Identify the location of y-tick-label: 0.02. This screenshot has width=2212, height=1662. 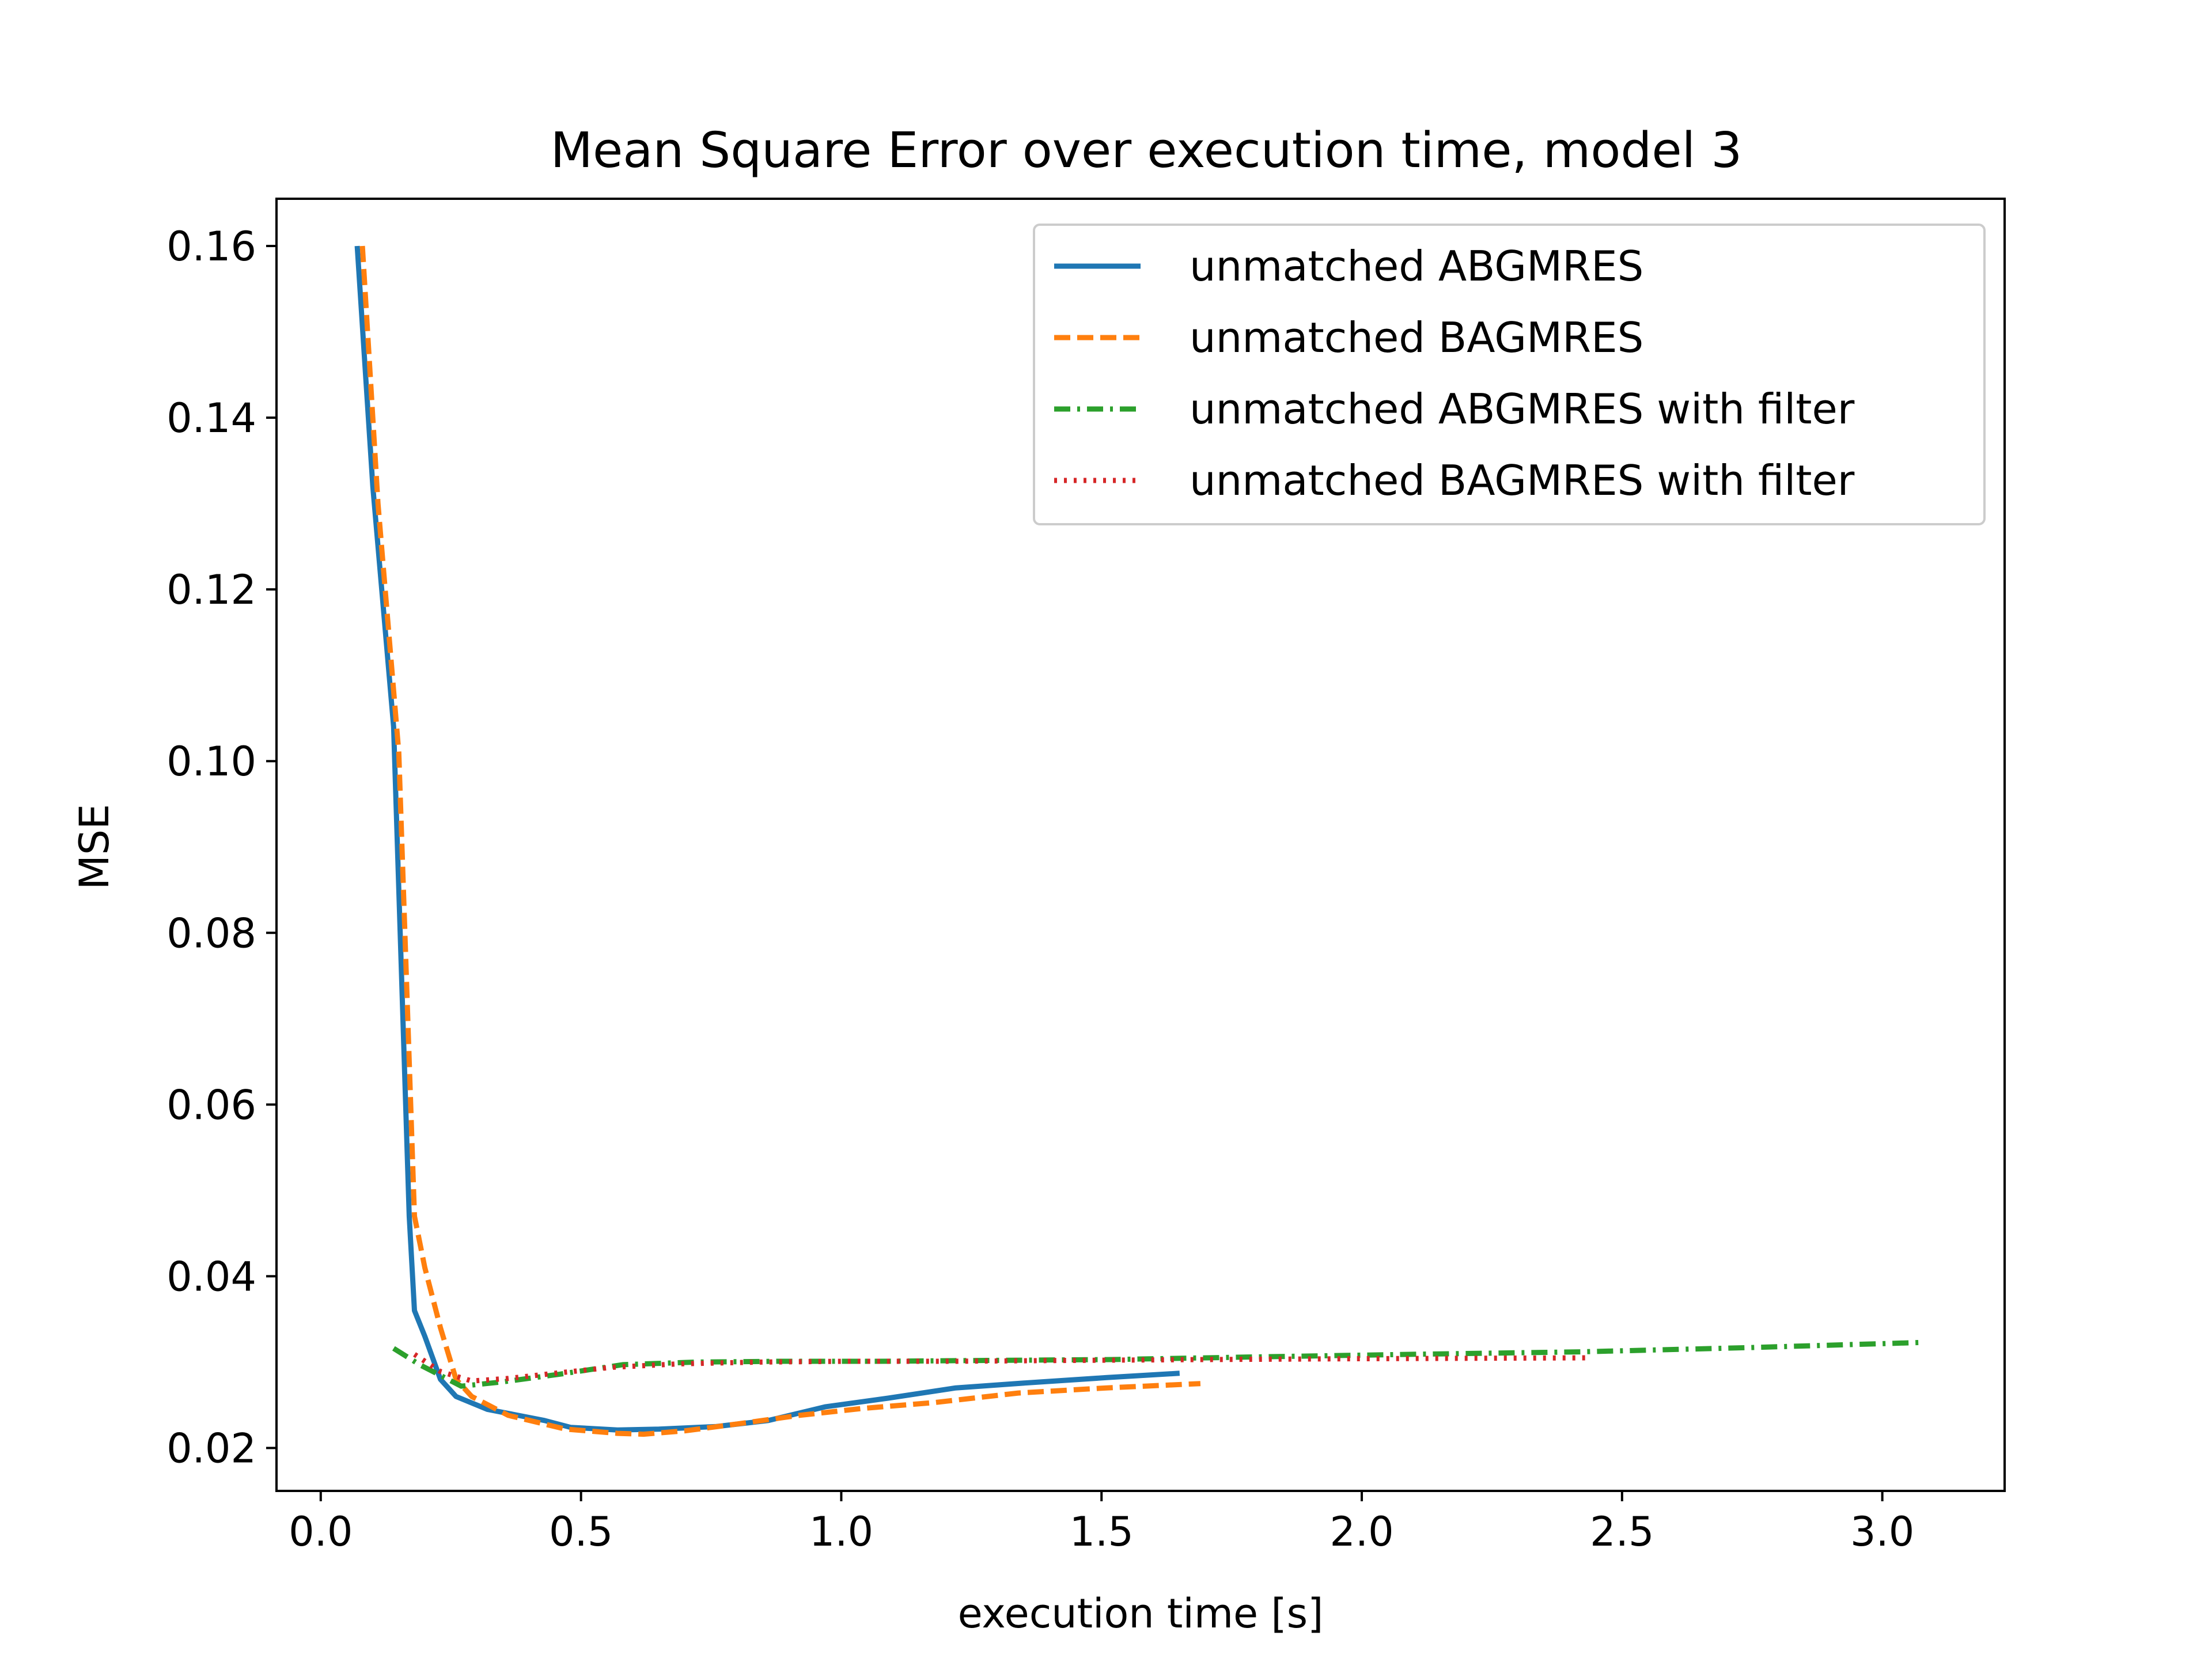
(211, 1448).